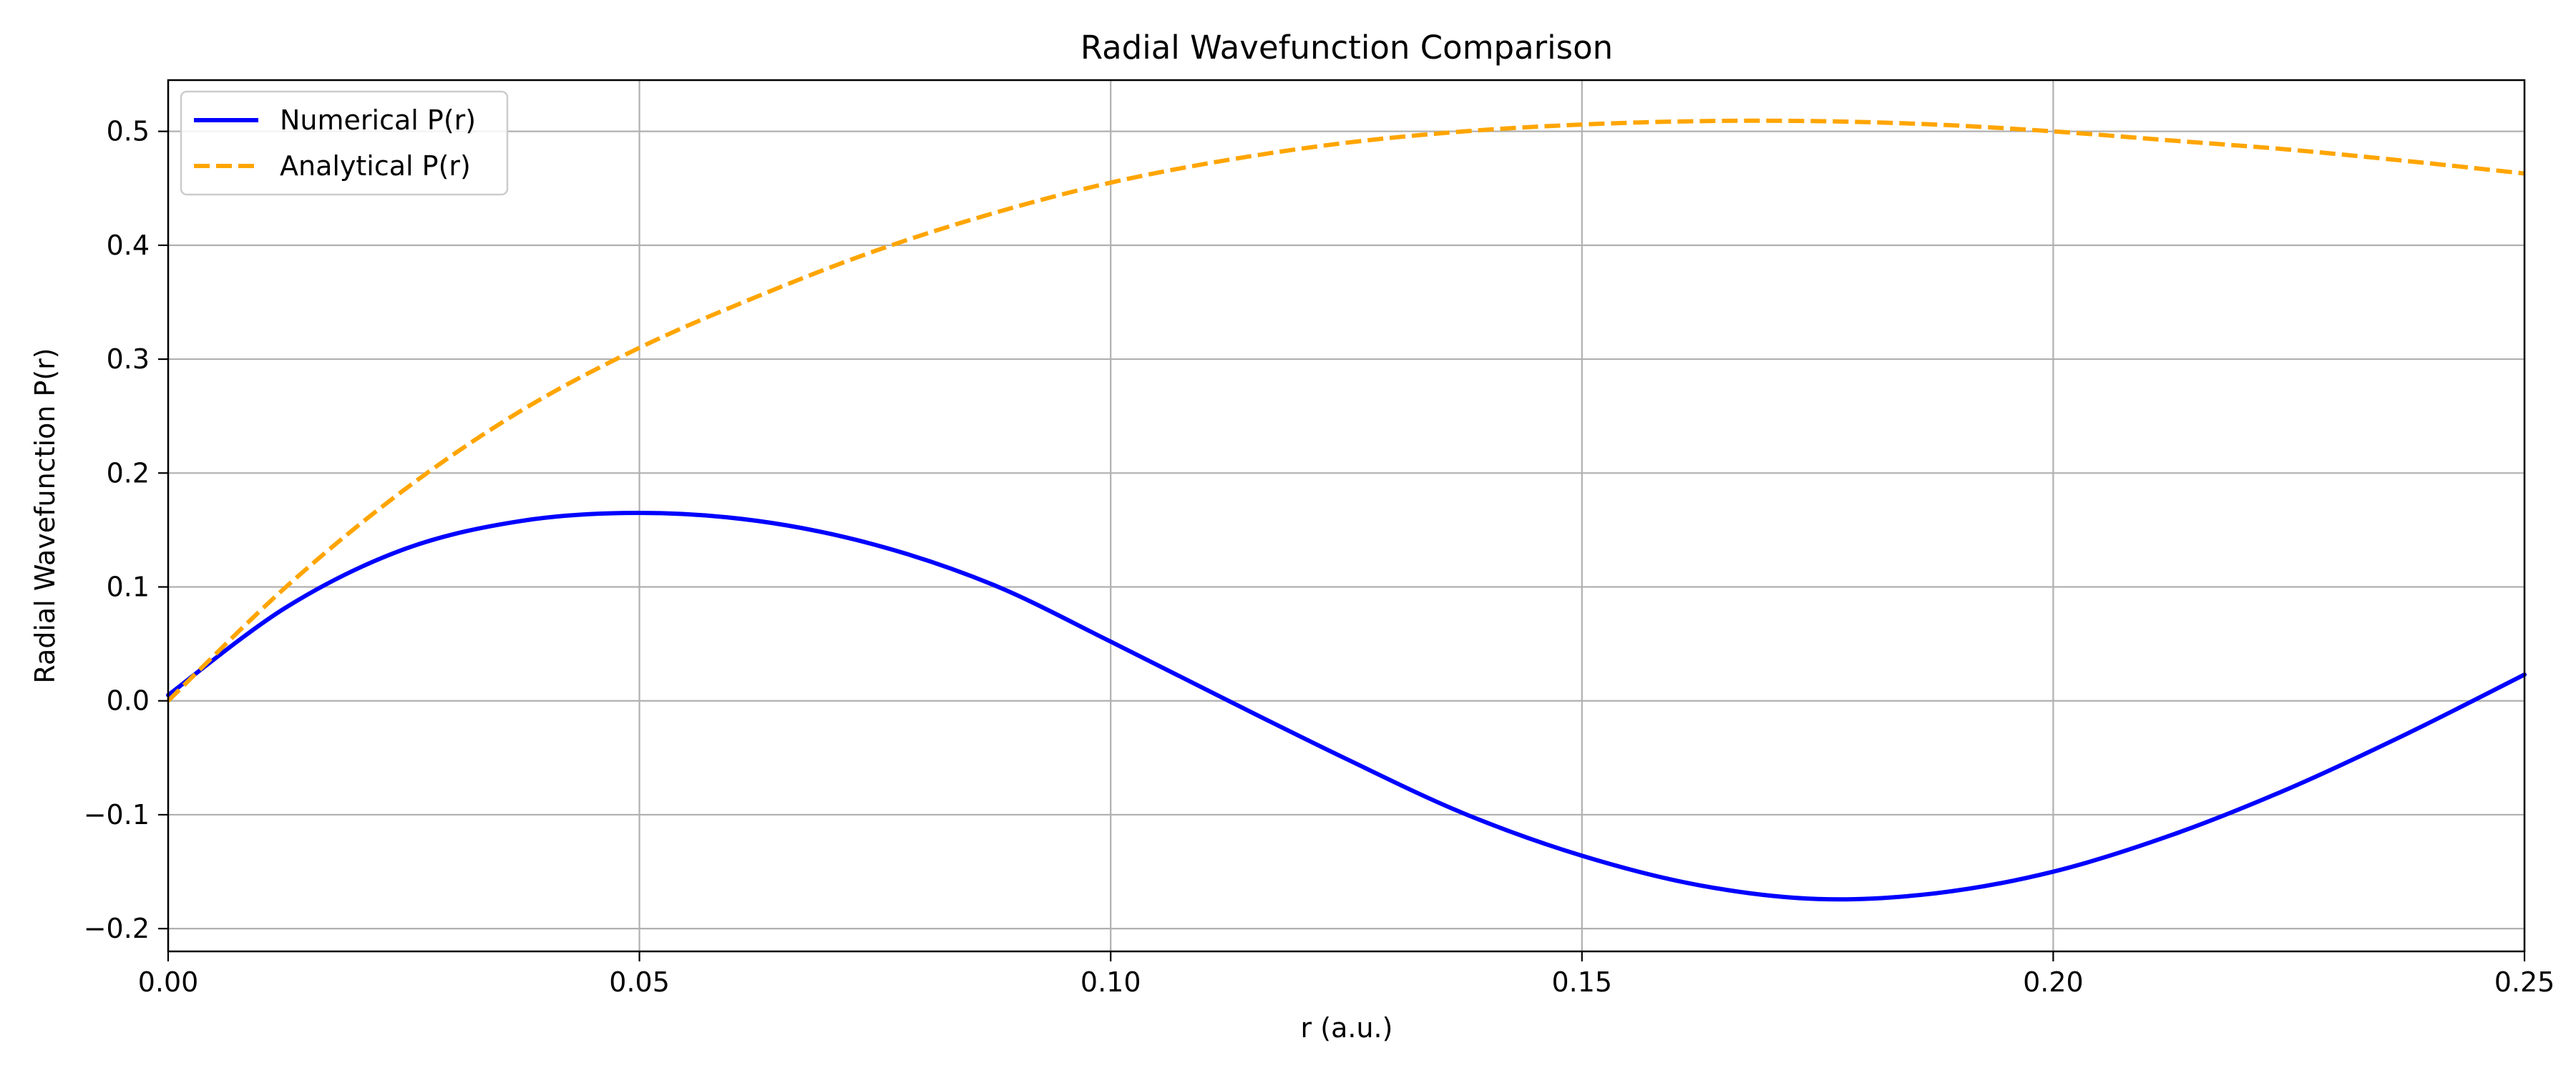 The height and width of the screenshot is (1073, 2576). Describe the element at coordinates (128, 245) in the screenshot. I see `y-tick-label: 0.4` at that location.